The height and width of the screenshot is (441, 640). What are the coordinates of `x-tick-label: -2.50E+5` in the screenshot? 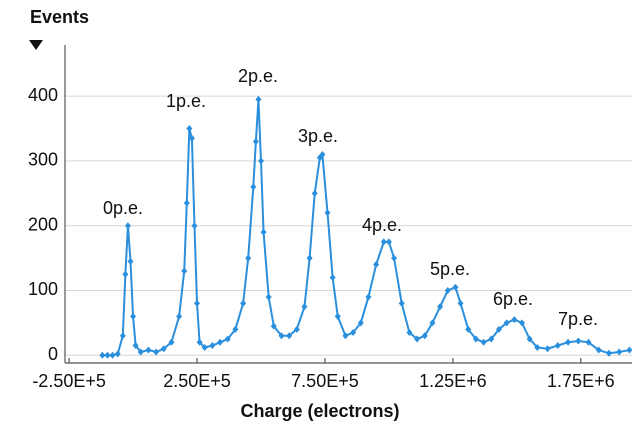 It's located at (69, 381).